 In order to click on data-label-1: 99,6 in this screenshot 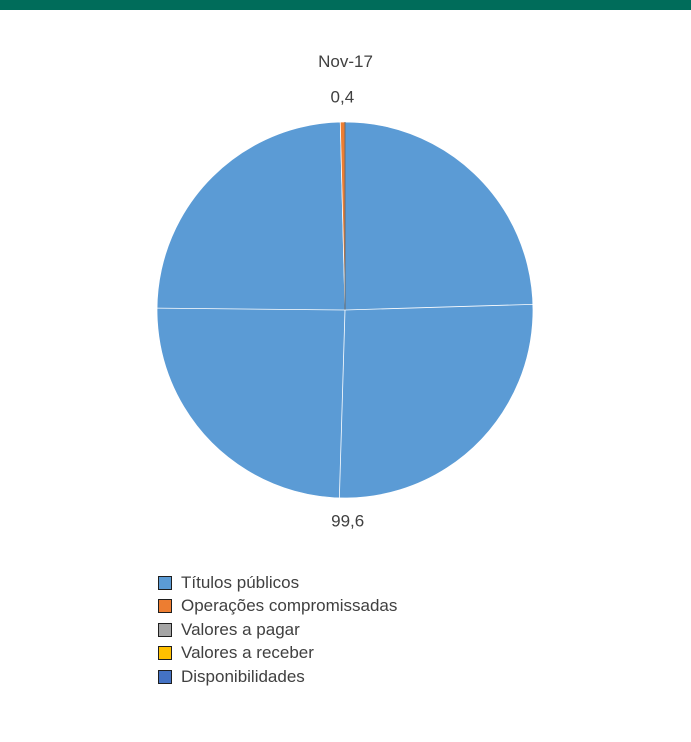, I will do `click(347, 520)`.